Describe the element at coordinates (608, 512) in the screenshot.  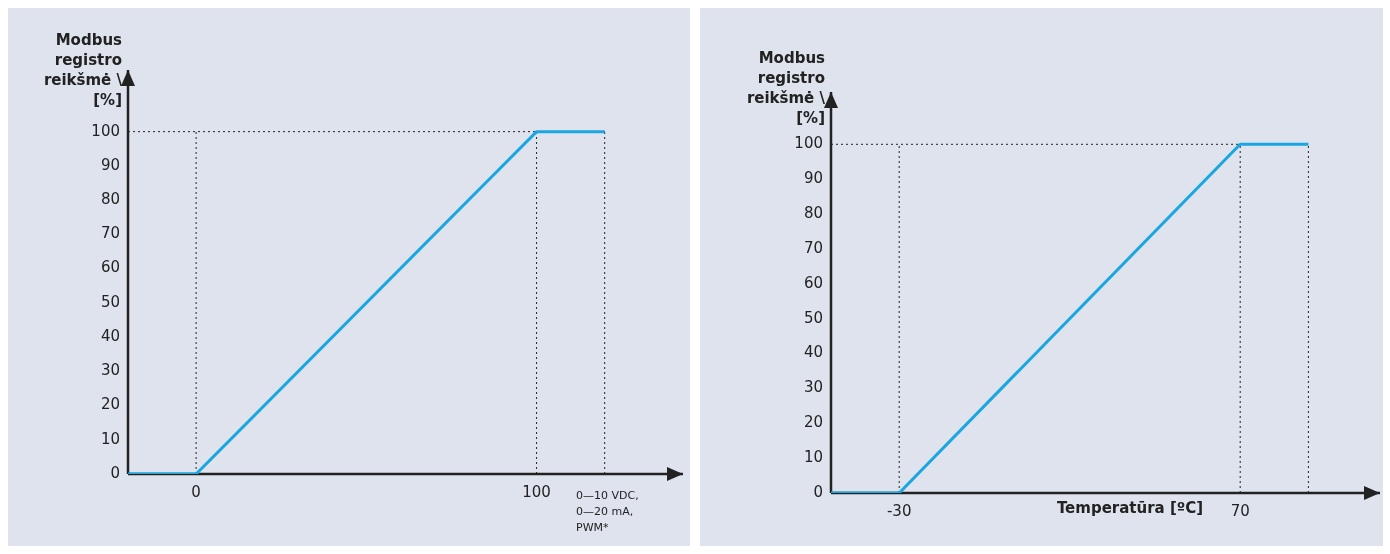
I see `x-axis-title: 0—10 VDC, 0—20 mA, PWM*` at that location.